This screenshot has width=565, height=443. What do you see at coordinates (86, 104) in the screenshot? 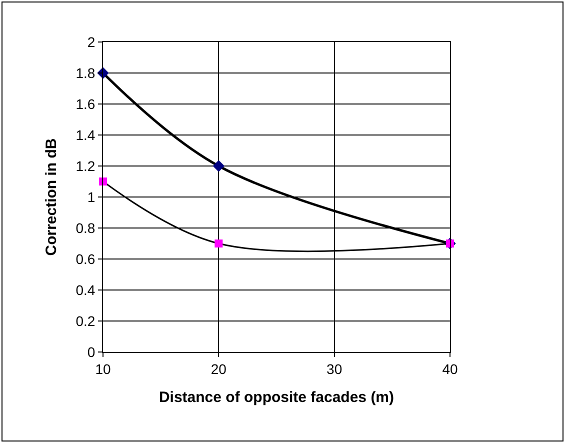
I see `y-tick-label: 1.6` at bounding box center [86, 104].